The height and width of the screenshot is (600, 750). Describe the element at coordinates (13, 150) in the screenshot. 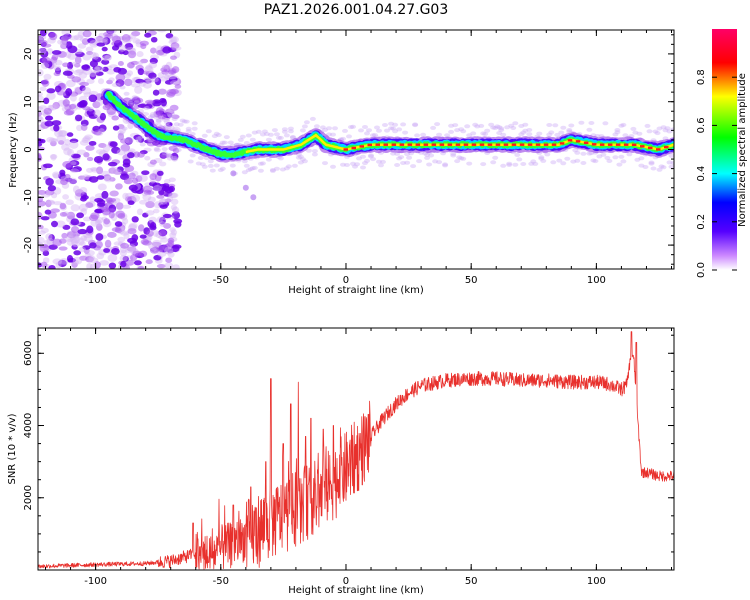

I see `spectrogram-ylabel: Frequency (Hz)` at that location.